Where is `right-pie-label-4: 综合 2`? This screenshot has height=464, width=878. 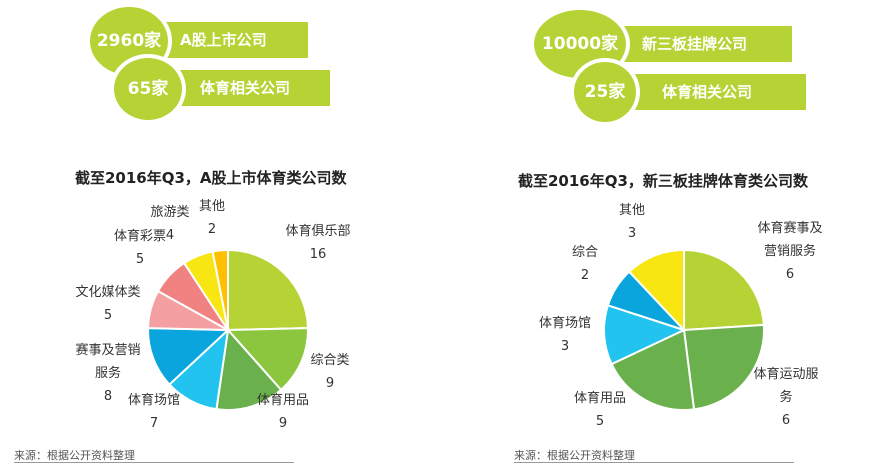
right-pie-label-4: 综合 2 is located at coordinates (585, 264).